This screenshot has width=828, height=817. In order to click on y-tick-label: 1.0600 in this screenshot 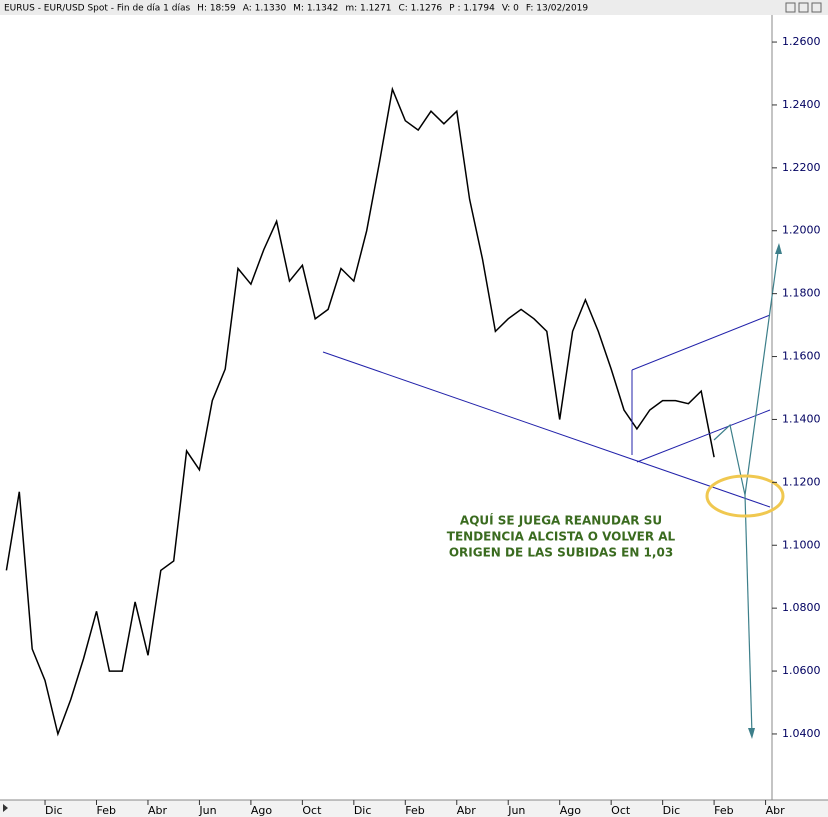, I will do `click(801, 670)`.